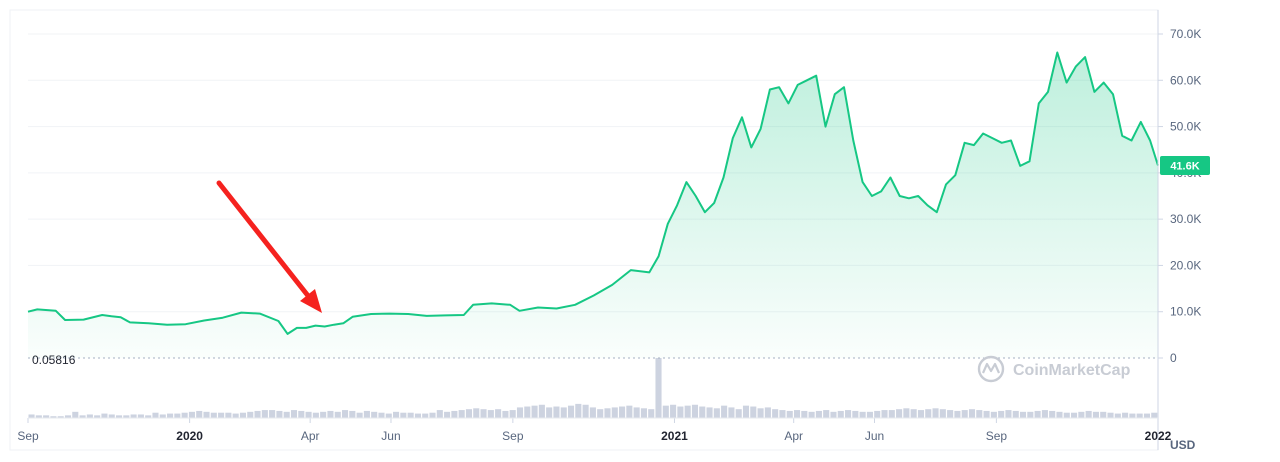 The height and width of the screenshot is (462, 1280). Describe the element at coordinates (189, 436) in the screenshot. I see `x-tick-label: 2020` at that location.